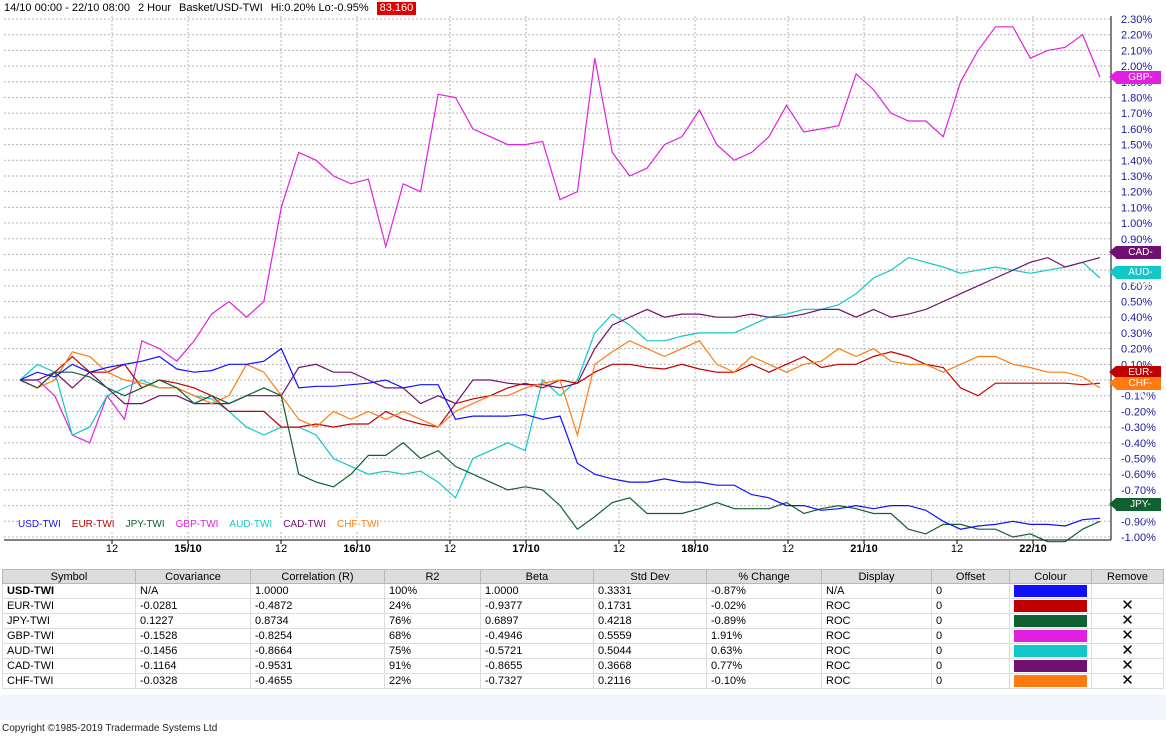 Image resolution: width=1166 pixels, height=736 pixels. Describe the element at coordinates (317, 576) in the screenshot. I see `col-correlation: Correlation (R)` at that location.